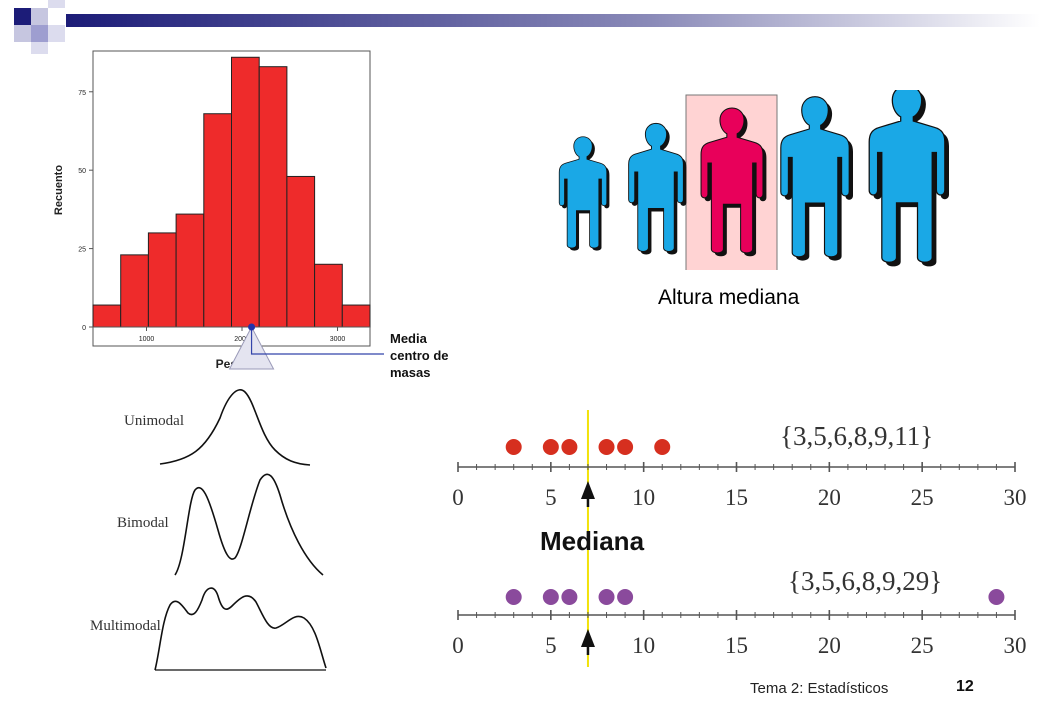 The image size is (1040, 720). Describe the element at coordinates (408, 338) in the screenshot. I see `mean-label-line: Media` at that location.